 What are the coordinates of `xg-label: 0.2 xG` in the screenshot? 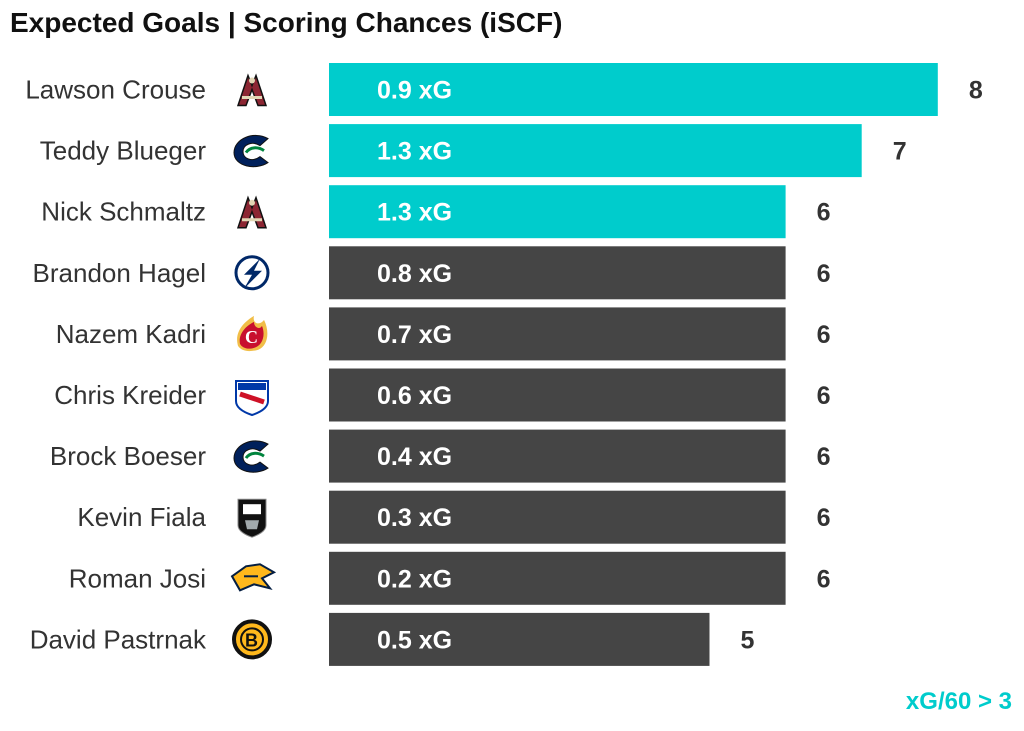 It's located at (414, 579).